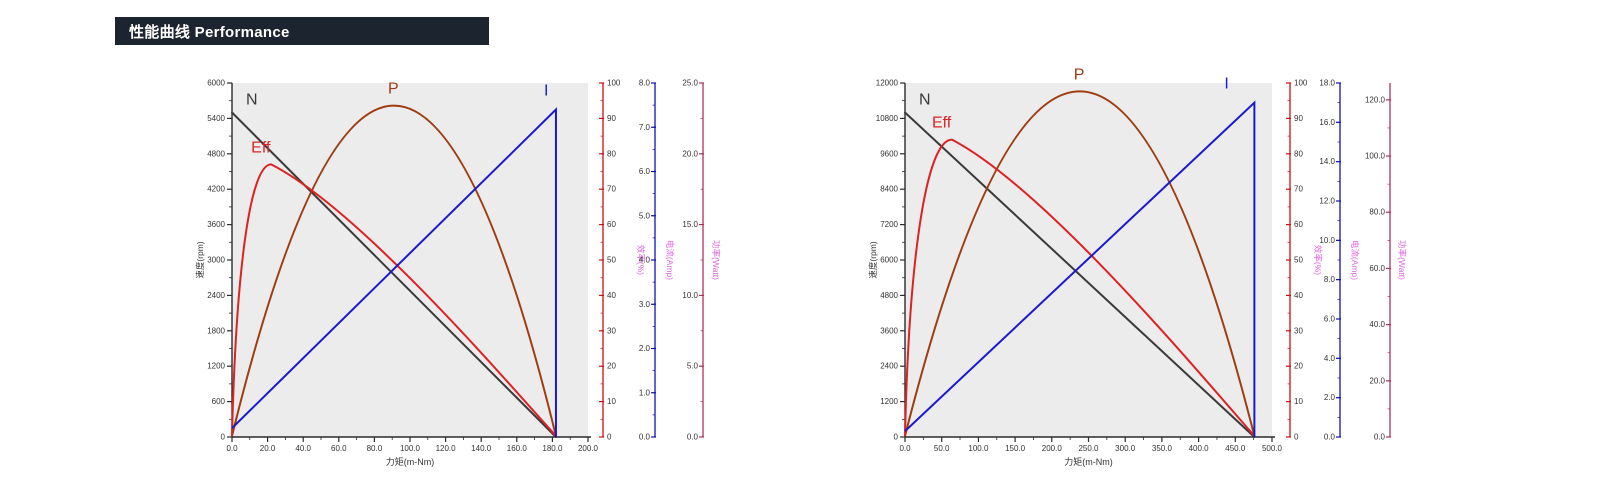 The height and width of the screenshot is (504, 1600). What do you see at coordinates (1162, 448) in the screenshot?
I see `svg-text: 350.0` at bounding box center [1162, 448].